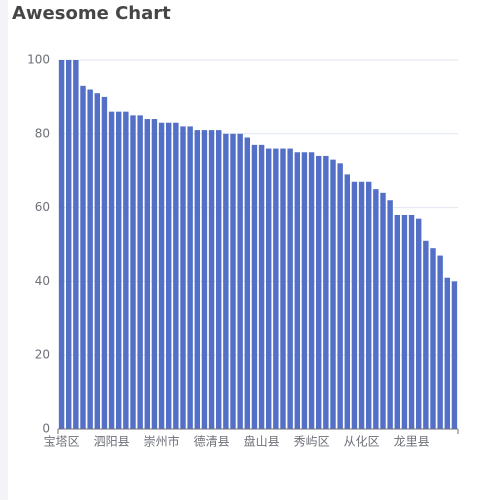 The image size is (500, 500). What do you see at coordinates (162, 441) in the screenshot?
I see `x-tick-label: 崇州市` at bounding box center [162, 441].